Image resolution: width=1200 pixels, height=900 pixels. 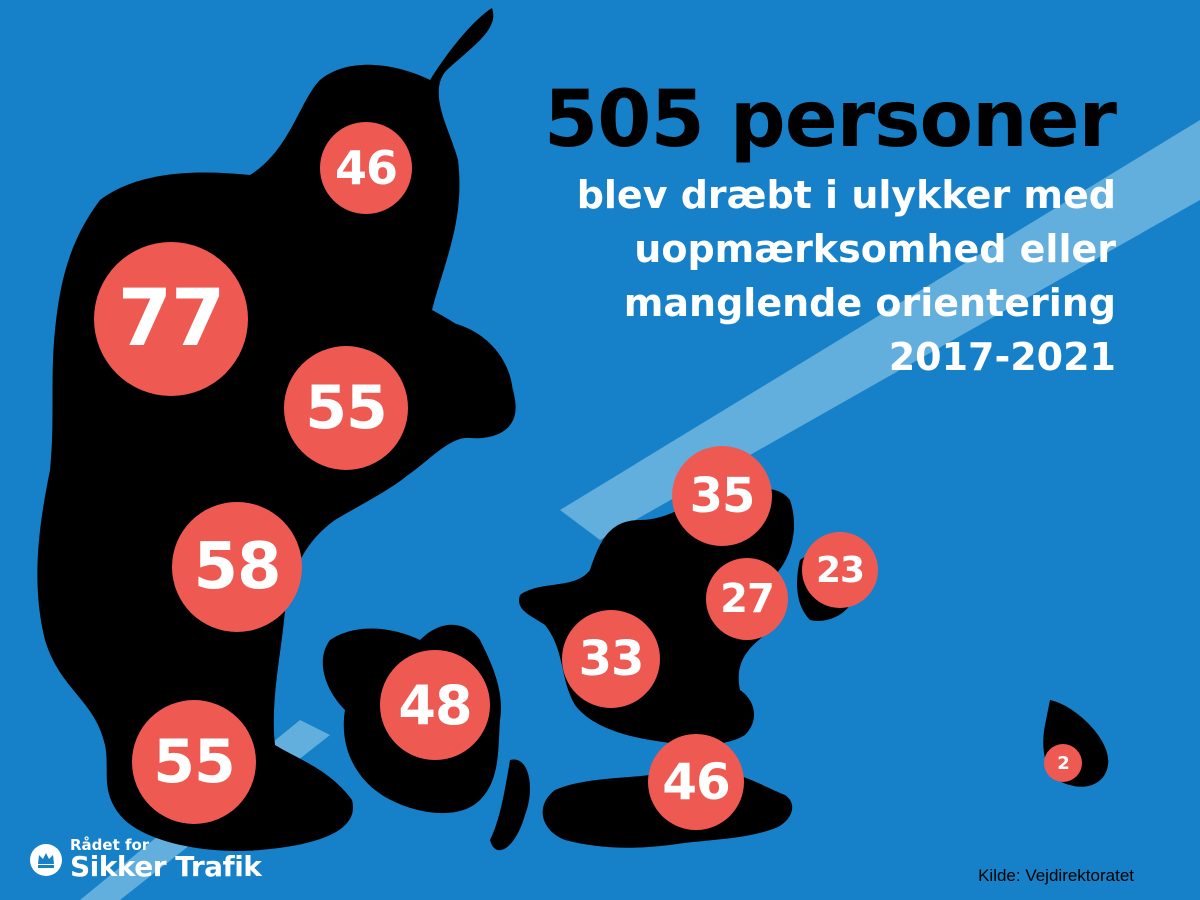 What do you see at coordinates (346, 408) in the screenshot?
I see `region-bubble-ostjylland: 55` at bounding box center [346, 408].